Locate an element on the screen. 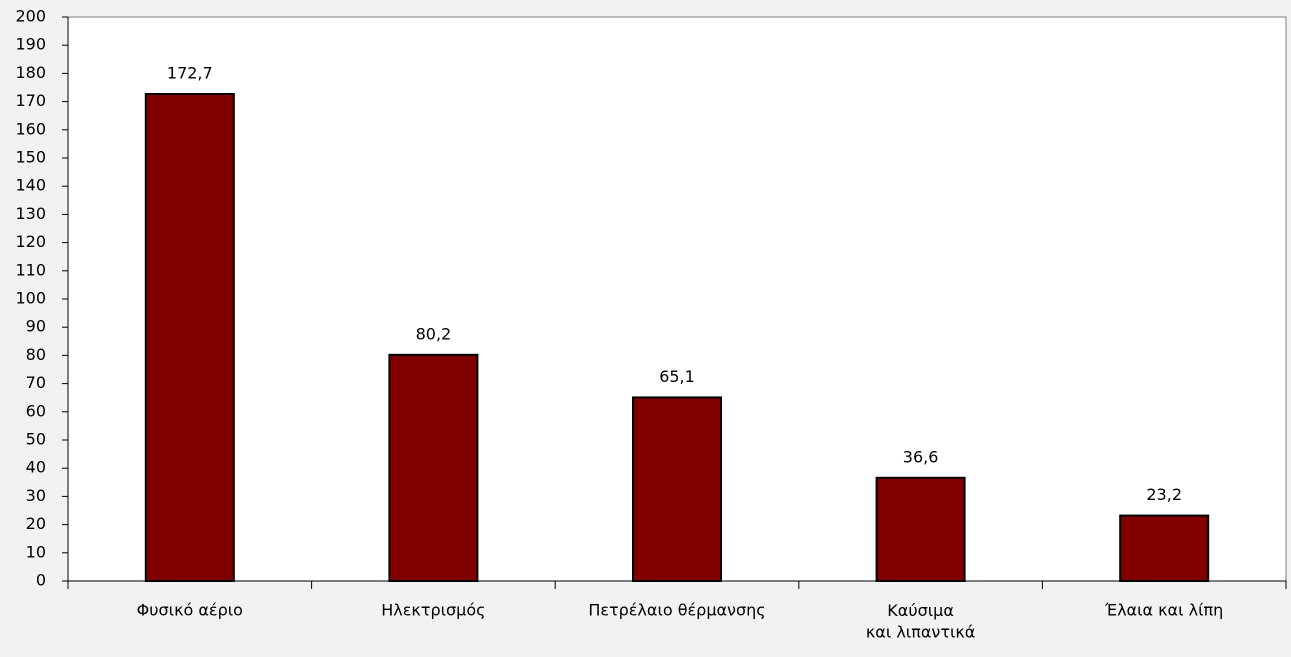 Image resolution: width=1291 pixels, height=657 pixels. x-tick-label: Έλαια και λίπη is located at coordinates (1163, 610).